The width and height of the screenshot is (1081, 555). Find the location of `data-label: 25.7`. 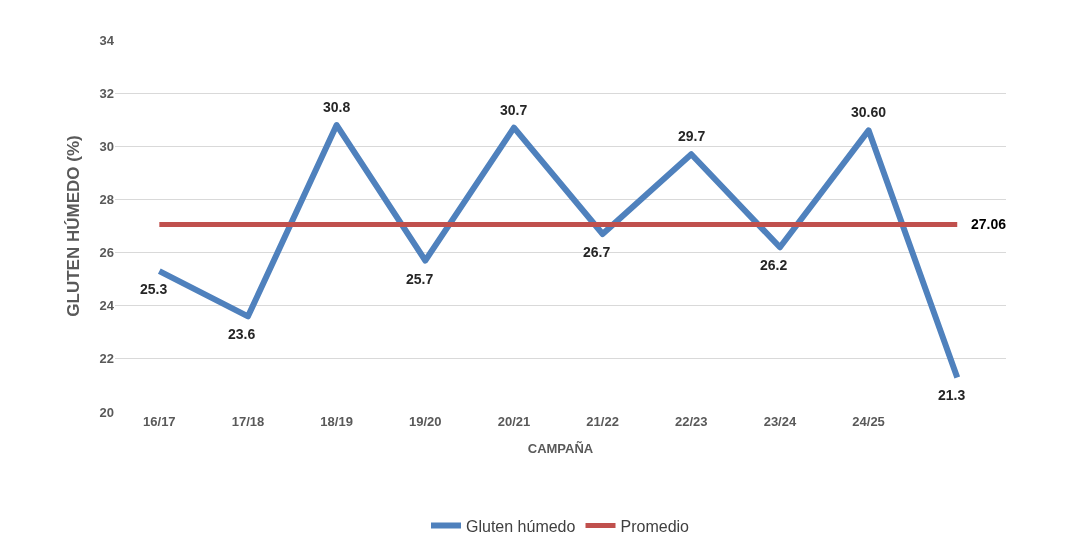

data-label: 25.7 is located at coordinates (420, 279).